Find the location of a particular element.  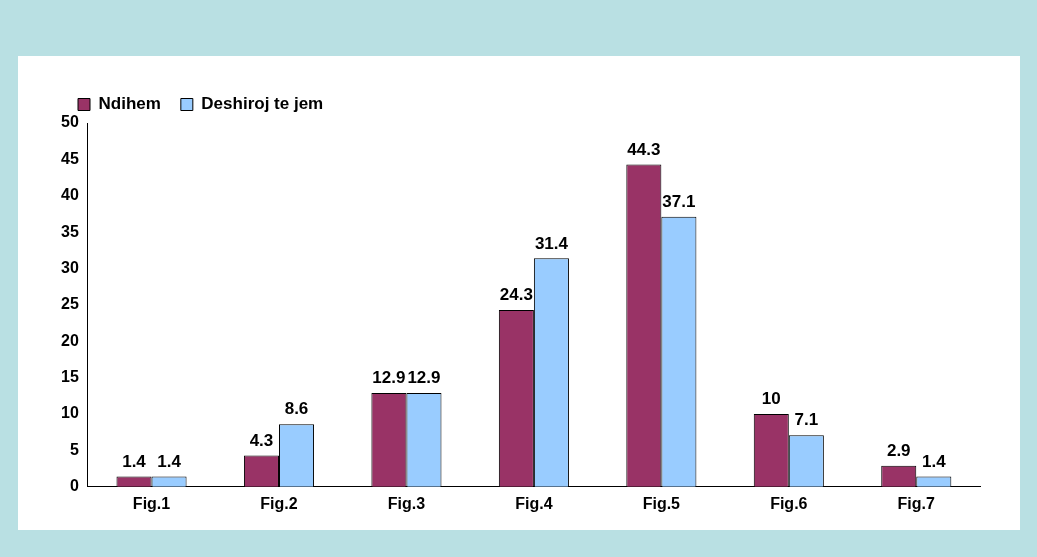

data-label: 10 is located at coordinates (771, 399).